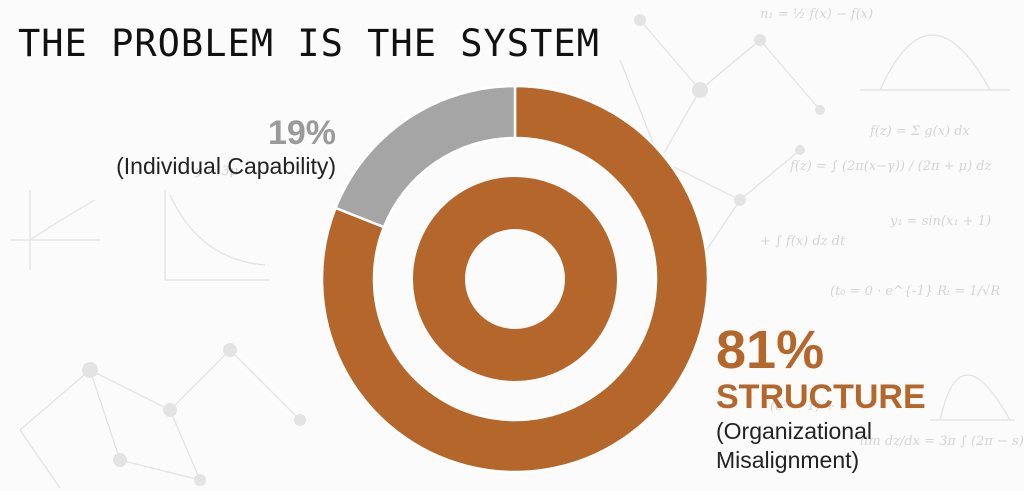  What do you see at coordinates (920, 131) in the screenshot?
I see `svg-text: f(z) = Σ g(x) dx` at bounding box center [920, 131].